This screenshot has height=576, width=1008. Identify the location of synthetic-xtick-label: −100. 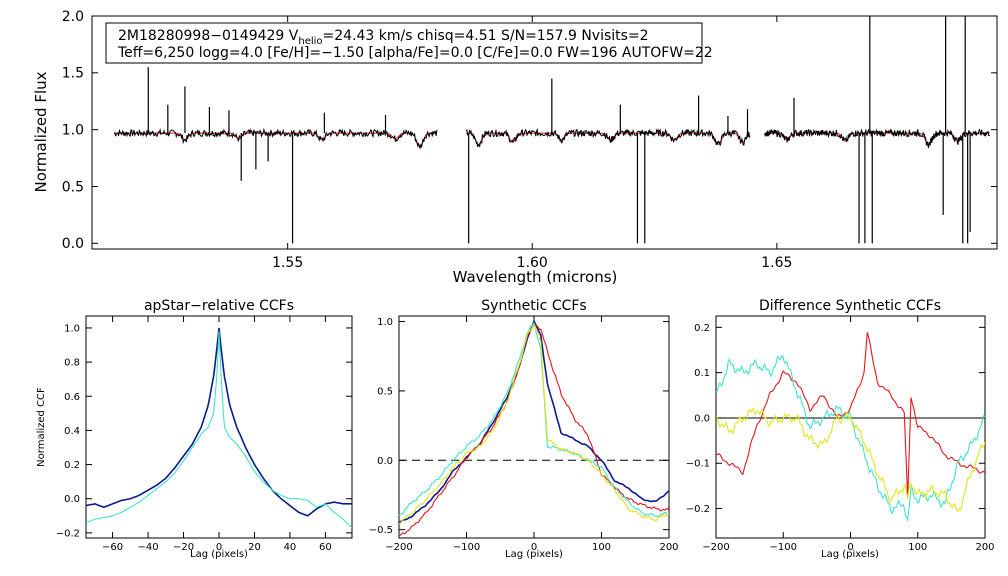
(466, 547).